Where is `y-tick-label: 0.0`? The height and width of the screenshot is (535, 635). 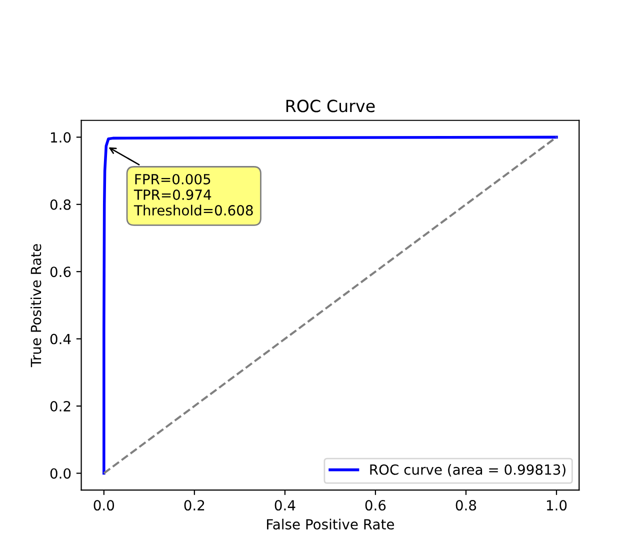
y-tick-label: 0.0 is located at coordinates (60, 473).